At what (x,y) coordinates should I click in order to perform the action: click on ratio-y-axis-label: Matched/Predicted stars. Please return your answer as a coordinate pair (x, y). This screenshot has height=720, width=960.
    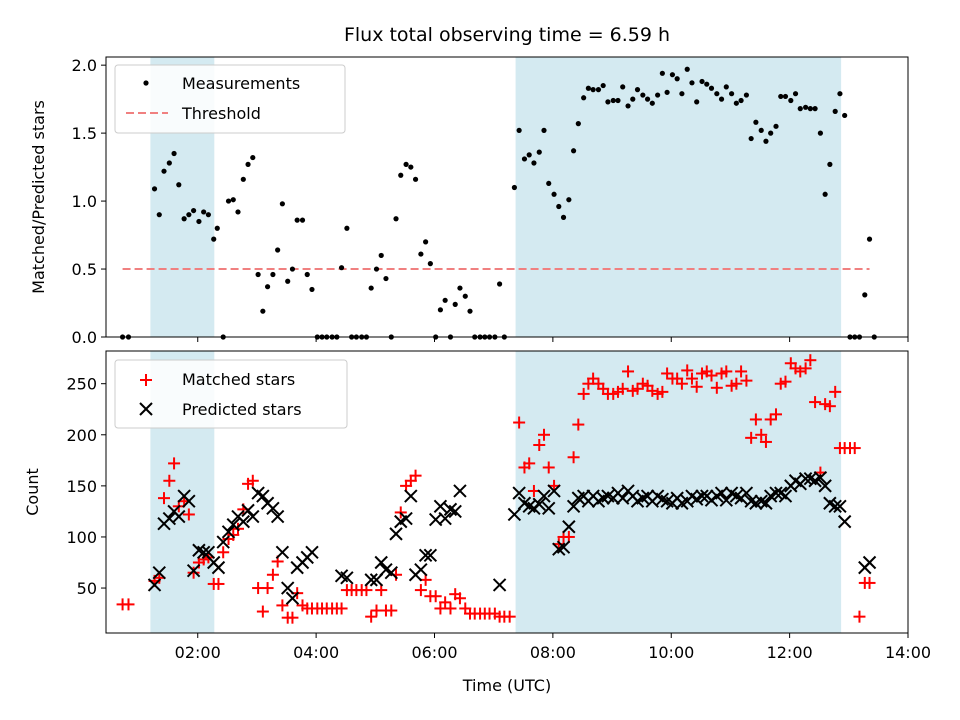
    Looking at the image, I should click on (38, 197).